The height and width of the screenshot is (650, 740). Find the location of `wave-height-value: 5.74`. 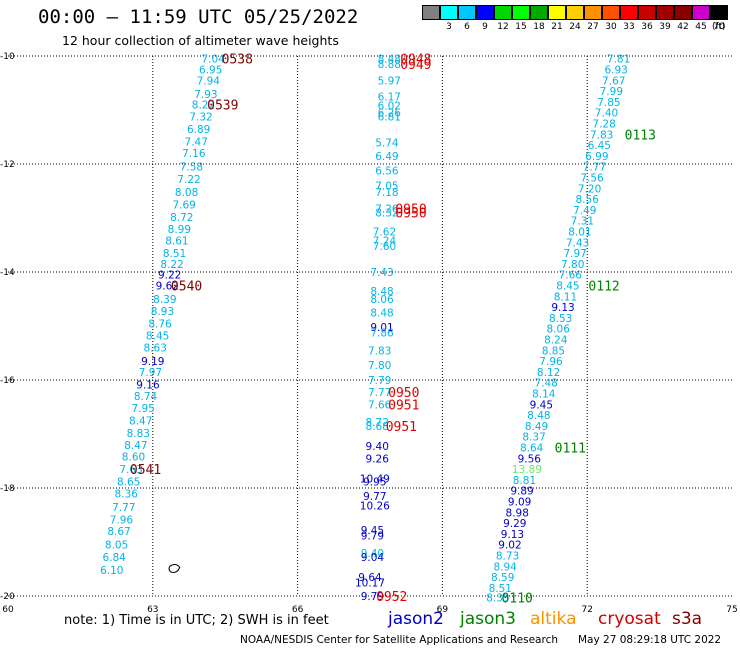

wave-height-value: 5.74 is located at coordinates (387, 143).